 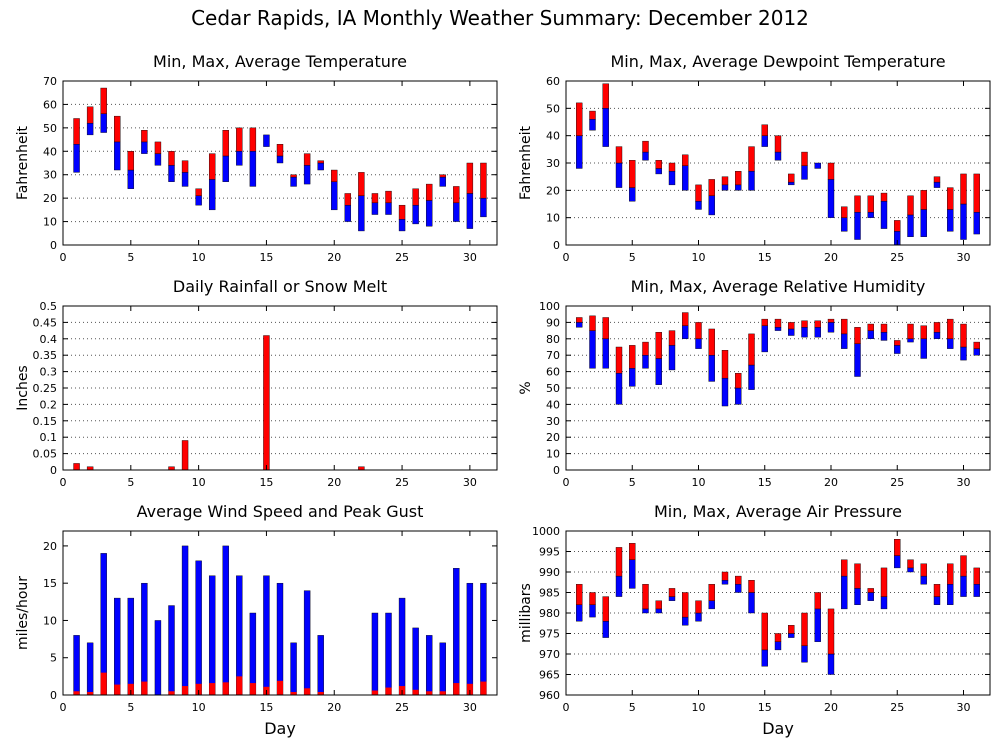 I want to click on chart-title: Min, Max, Average Relative Humidity, so click(x=778, y=286).